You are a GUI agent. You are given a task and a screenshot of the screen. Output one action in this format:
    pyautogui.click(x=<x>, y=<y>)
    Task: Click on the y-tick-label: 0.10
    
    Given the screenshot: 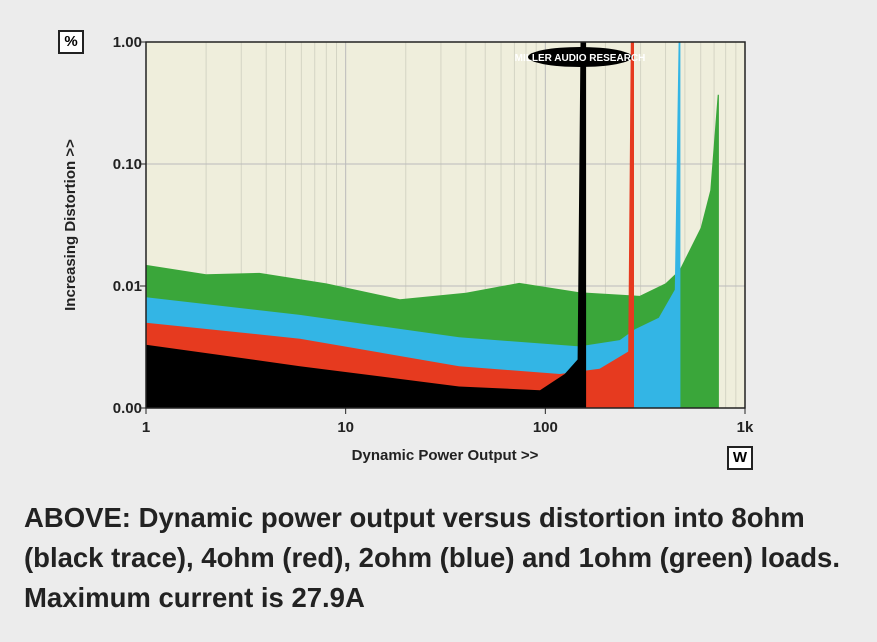 What is the action you would take?
    pyautogui.click(x=127, y=164)
    